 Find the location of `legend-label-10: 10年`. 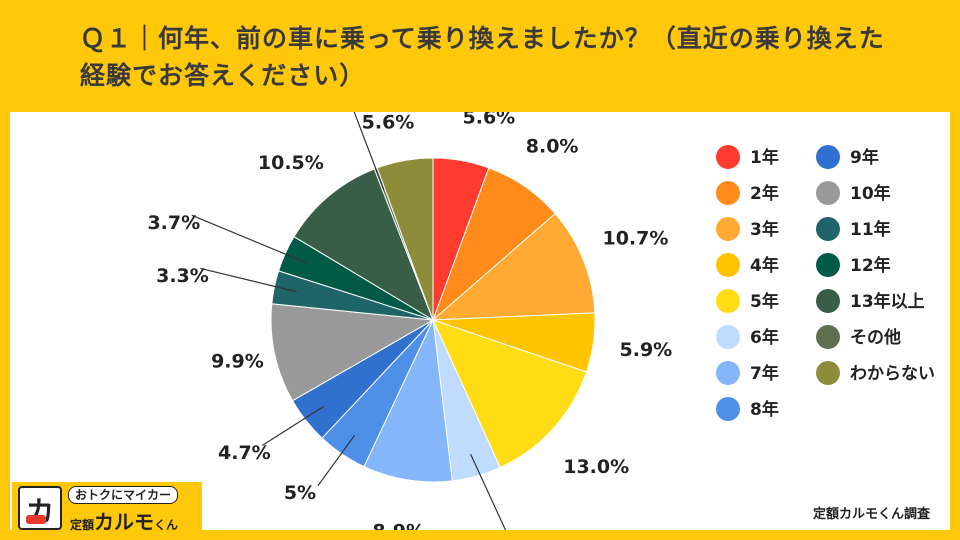

legend-label-10: 10年 is located at coordinates (870, 193).